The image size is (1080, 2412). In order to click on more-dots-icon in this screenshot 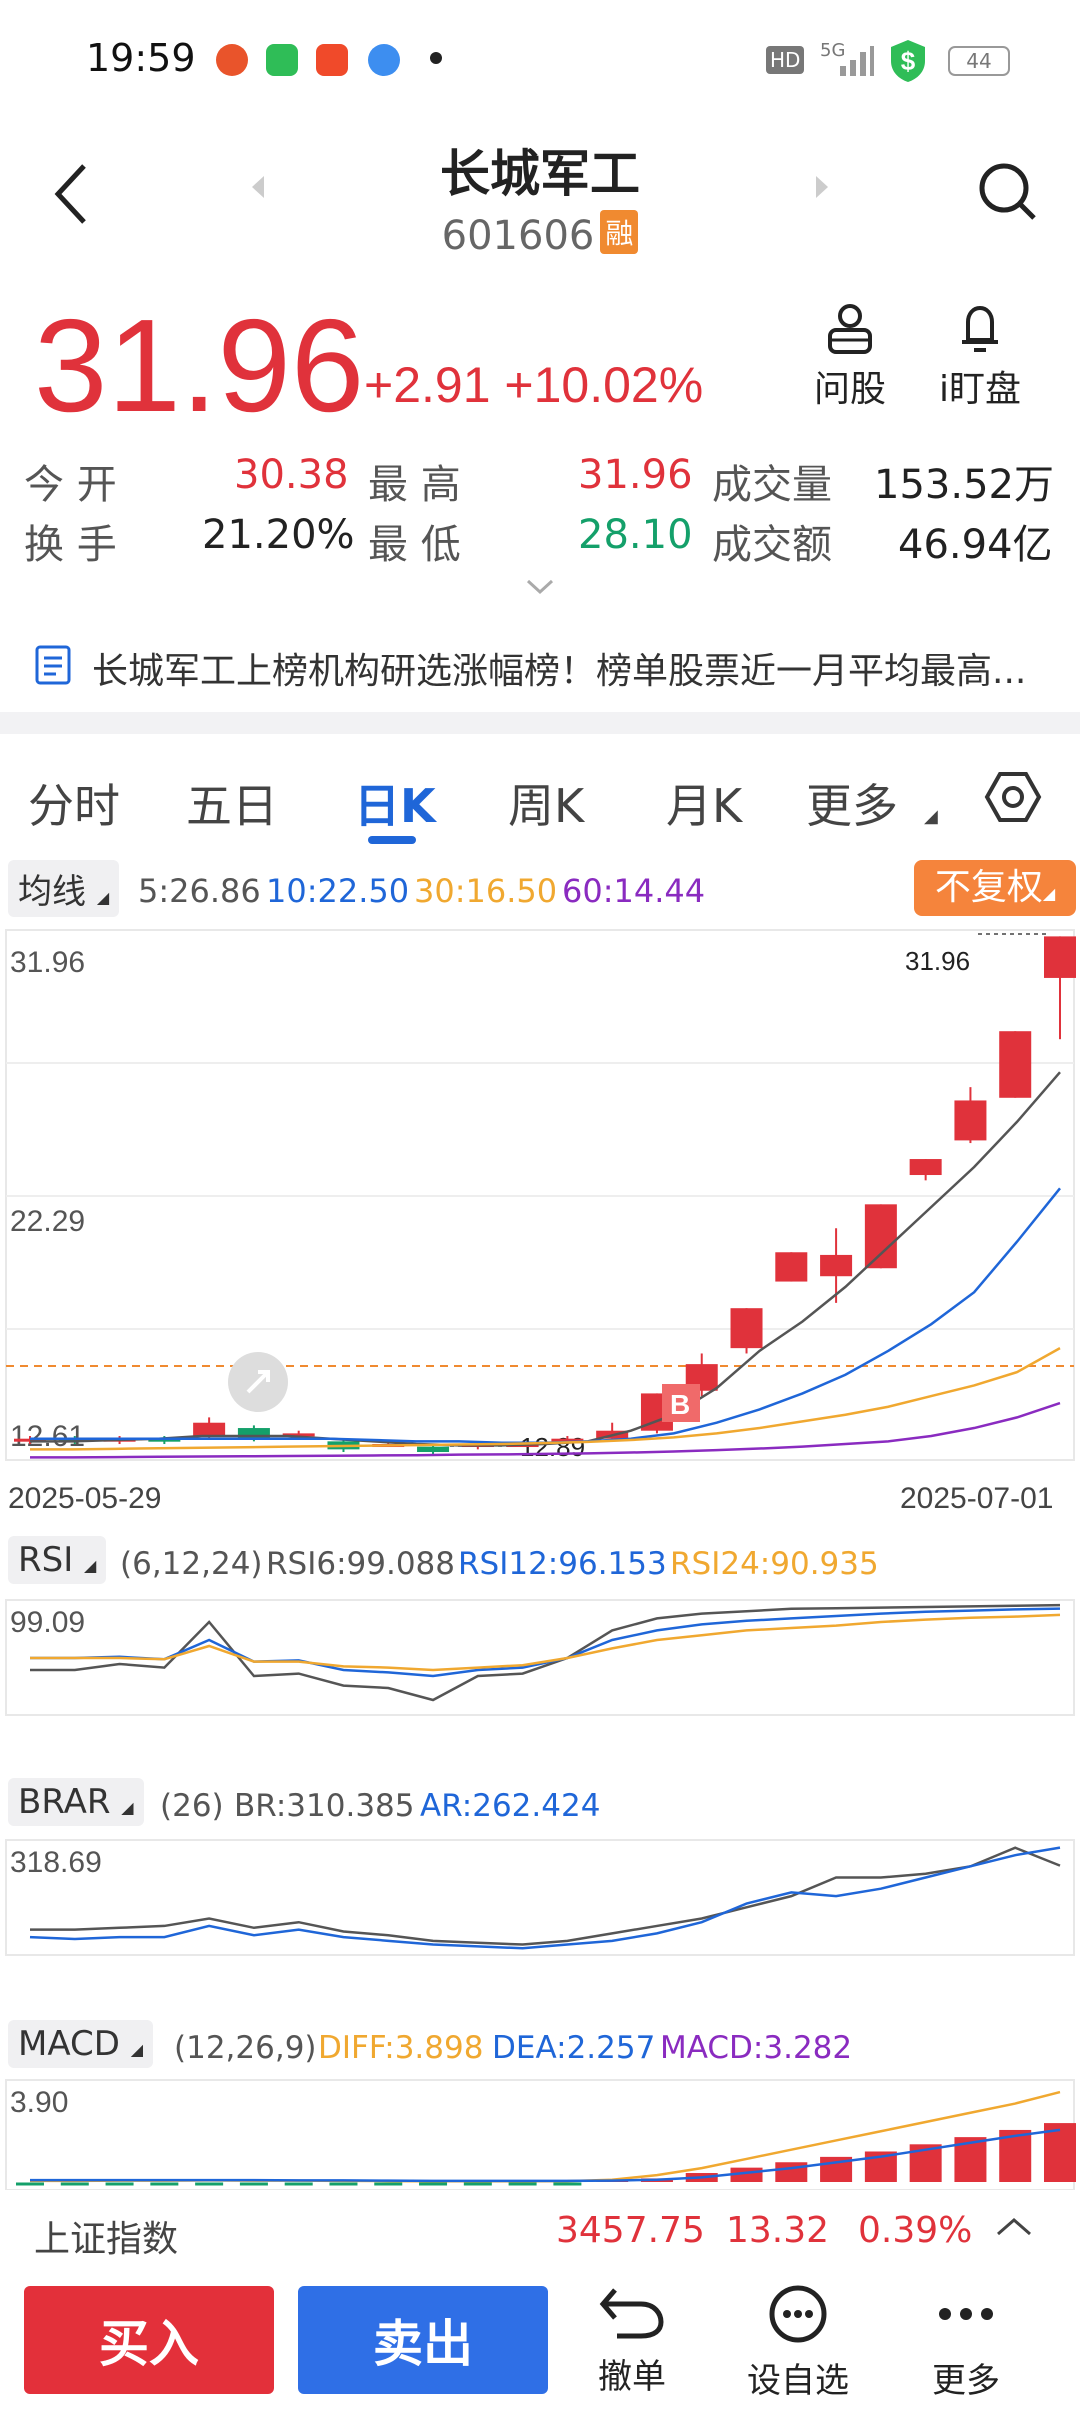, I will do `click(966, 2314)`.